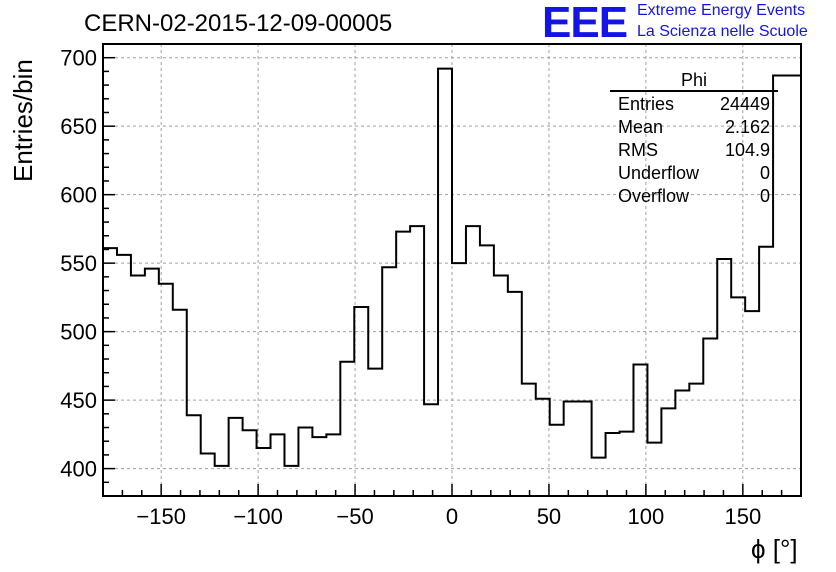  Describe the element at coordinates (78, 469) in the screenshot. I see `y-tick-label: 400` at that location.